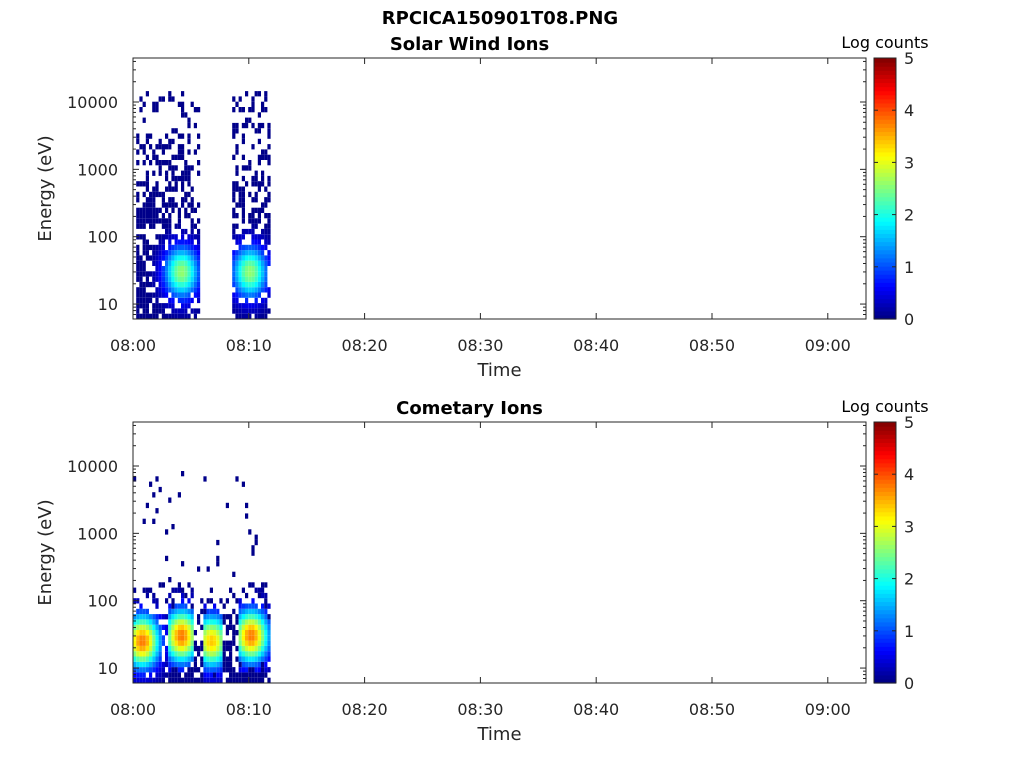  Describe the element at coordinates (909, 267) in the screenshot. I see `colorbar-tick-label: 1` at that location.